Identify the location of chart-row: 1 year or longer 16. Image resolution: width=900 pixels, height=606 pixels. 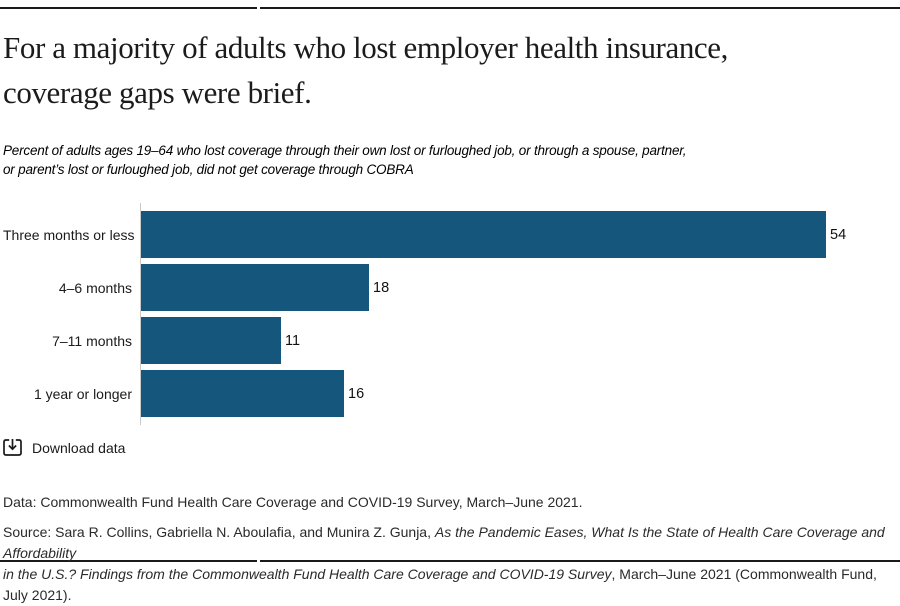
(467, 393).